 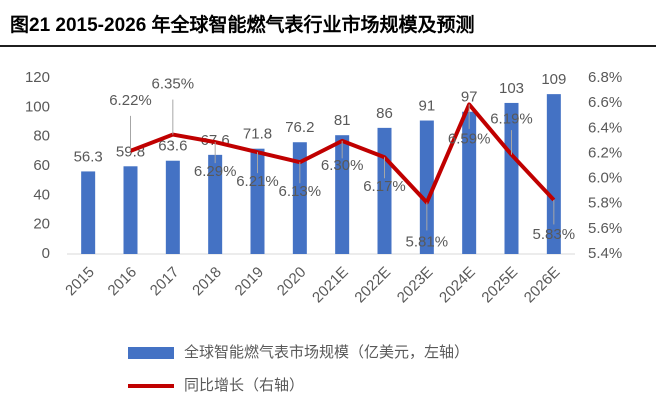 What do you see at coordinates (457, 285) in the screenshot?
I see `x-tick-label: 2024E` at bounding box center [457, 285].